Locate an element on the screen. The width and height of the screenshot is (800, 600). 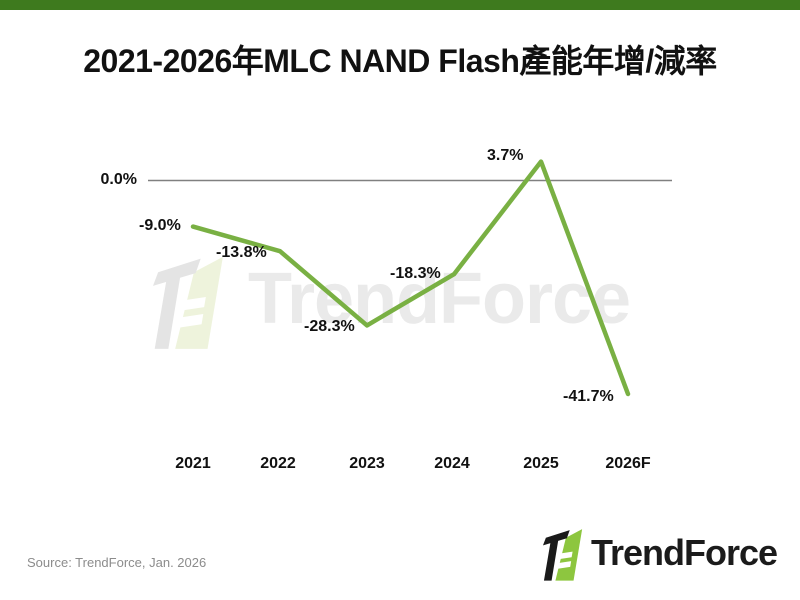
watermark: TrendForce is located at coordinates (392, 299).